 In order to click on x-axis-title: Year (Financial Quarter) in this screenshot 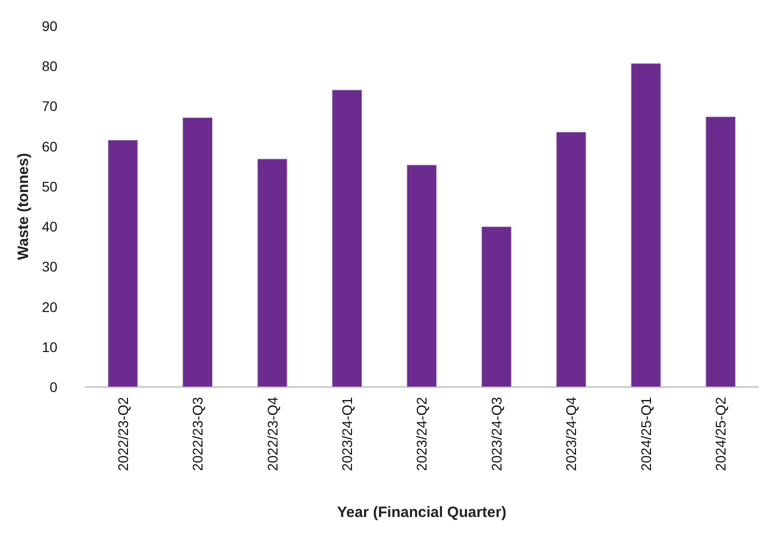, I will do `click(421, 512)`.